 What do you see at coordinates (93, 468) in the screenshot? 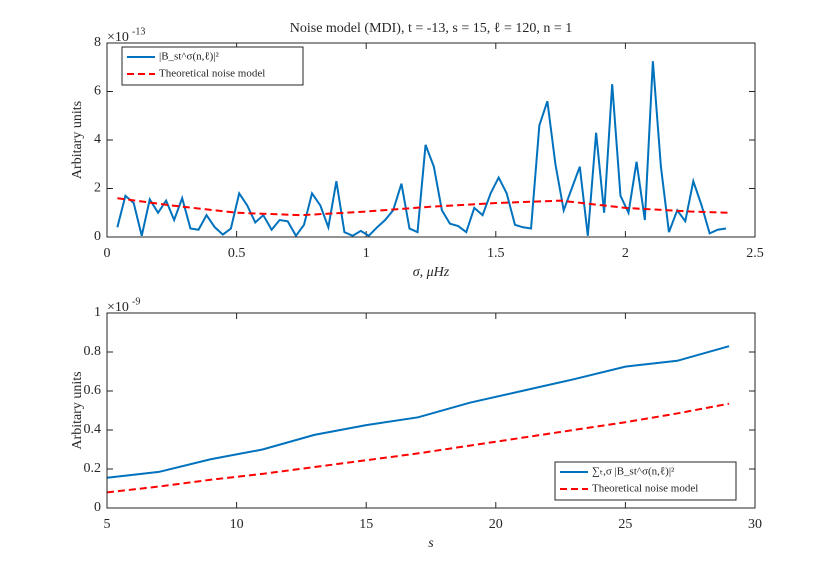
I see `y-tick-label: 0.2` at bounding box center [93, 468].